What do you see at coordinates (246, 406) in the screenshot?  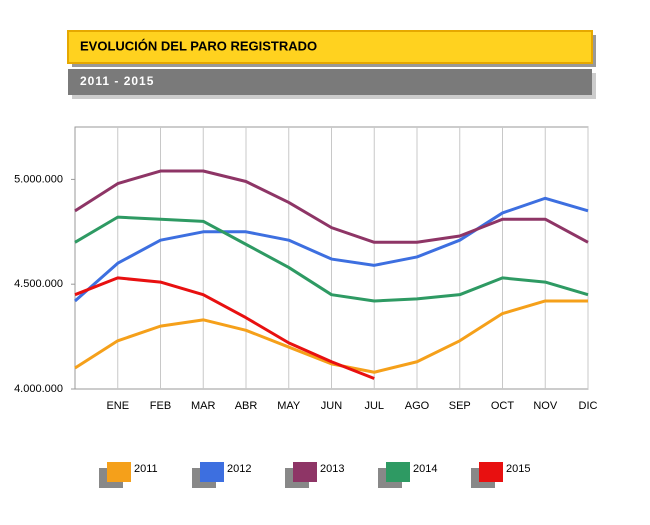 I see `x-tick-label: ABR` at bounding box center [246, 406].